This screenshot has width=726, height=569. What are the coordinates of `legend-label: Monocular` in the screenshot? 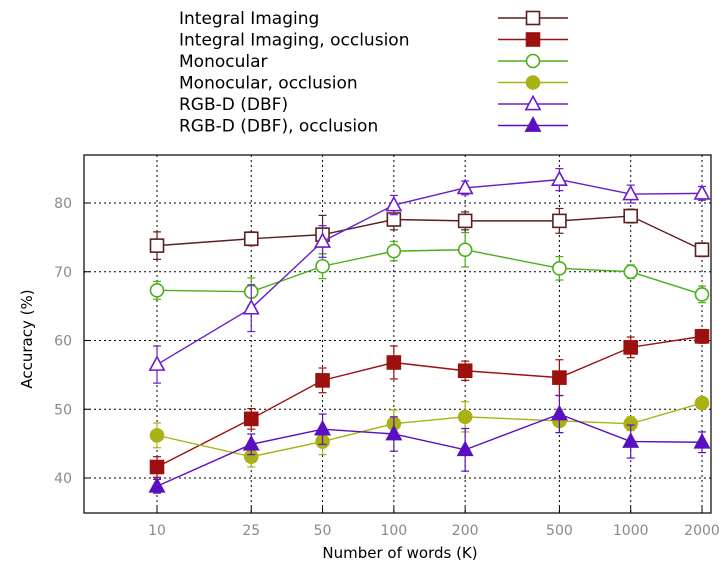 It's located at (223, 62).